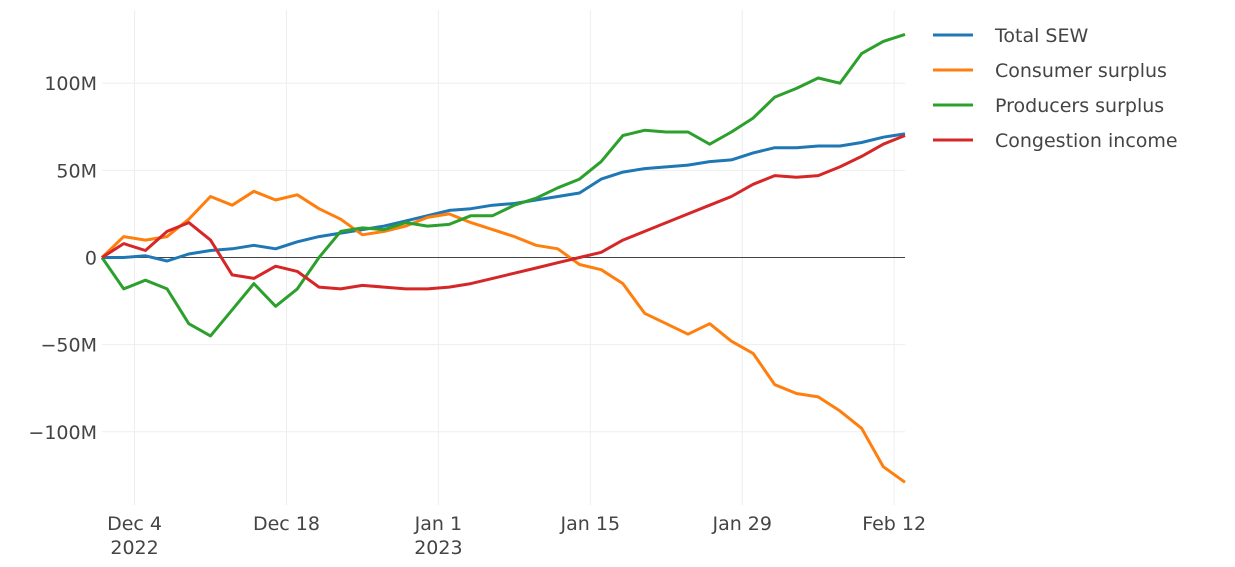 Image resolution: width=1235 pixels, height=567 pixels. Describe the element at coordinates (590, 524) in the screenshot. I see `x-tick-label: Jan 15` at that location.